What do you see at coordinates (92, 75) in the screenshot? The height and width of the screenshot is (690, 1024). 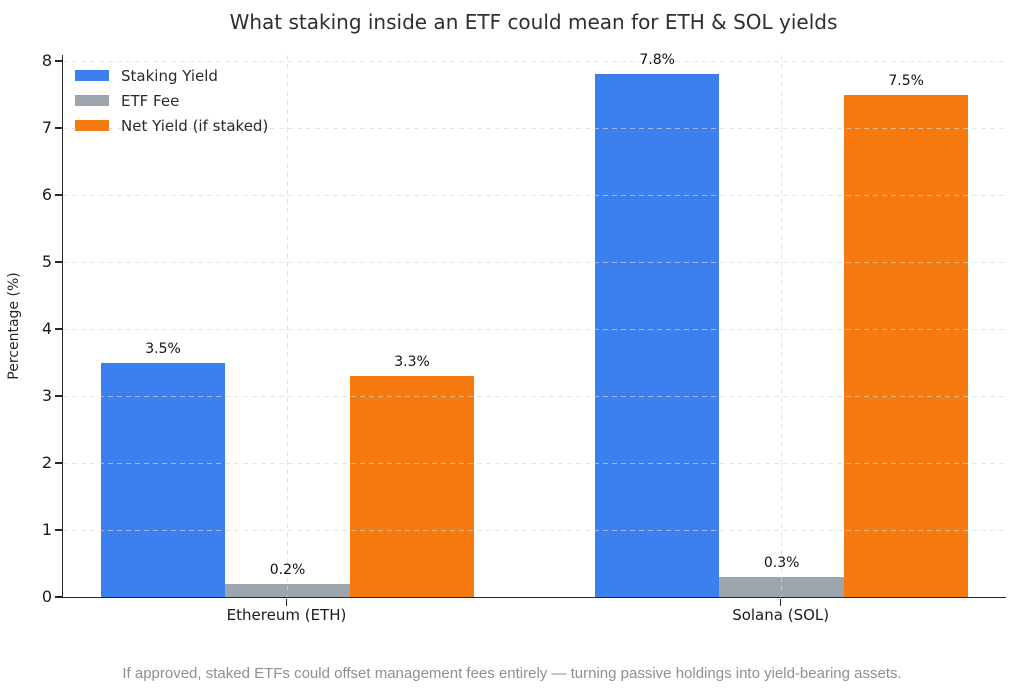 I see `legend-swatch-staking-yield` at bounding box center [92, 75].